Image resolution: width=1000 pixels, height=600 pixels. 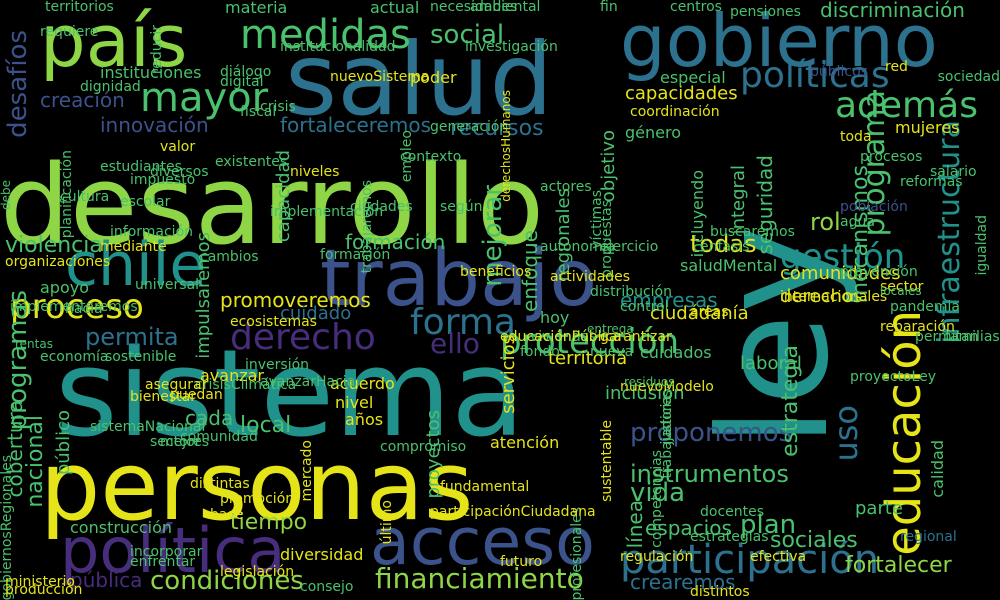 What do you see at coordinates (266, 425) in the screenshot?
I see `cloud-word: local` at bounding box center [266, 425].